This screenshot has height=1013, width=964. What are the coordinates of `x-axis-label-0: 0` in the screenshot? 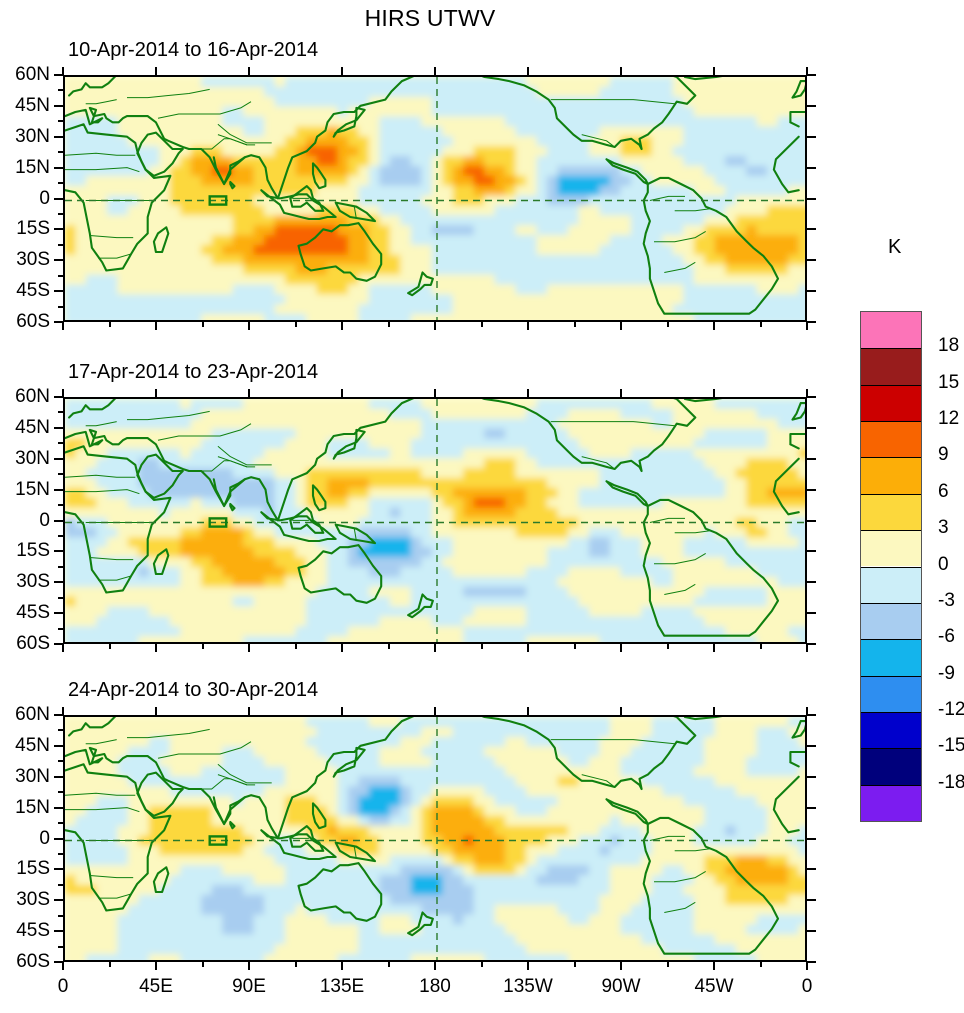 It's located at (63, 986).